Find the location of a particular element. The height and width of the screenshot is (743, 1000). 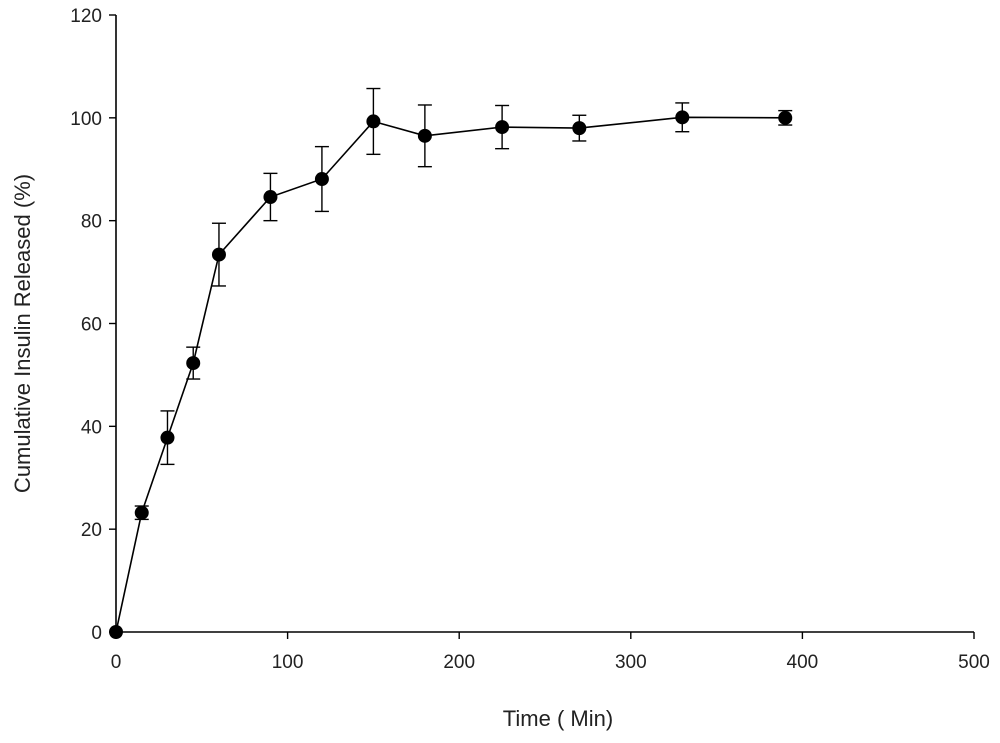

x-axis-title: Time ( Min) is located at coordinates (558, 718).